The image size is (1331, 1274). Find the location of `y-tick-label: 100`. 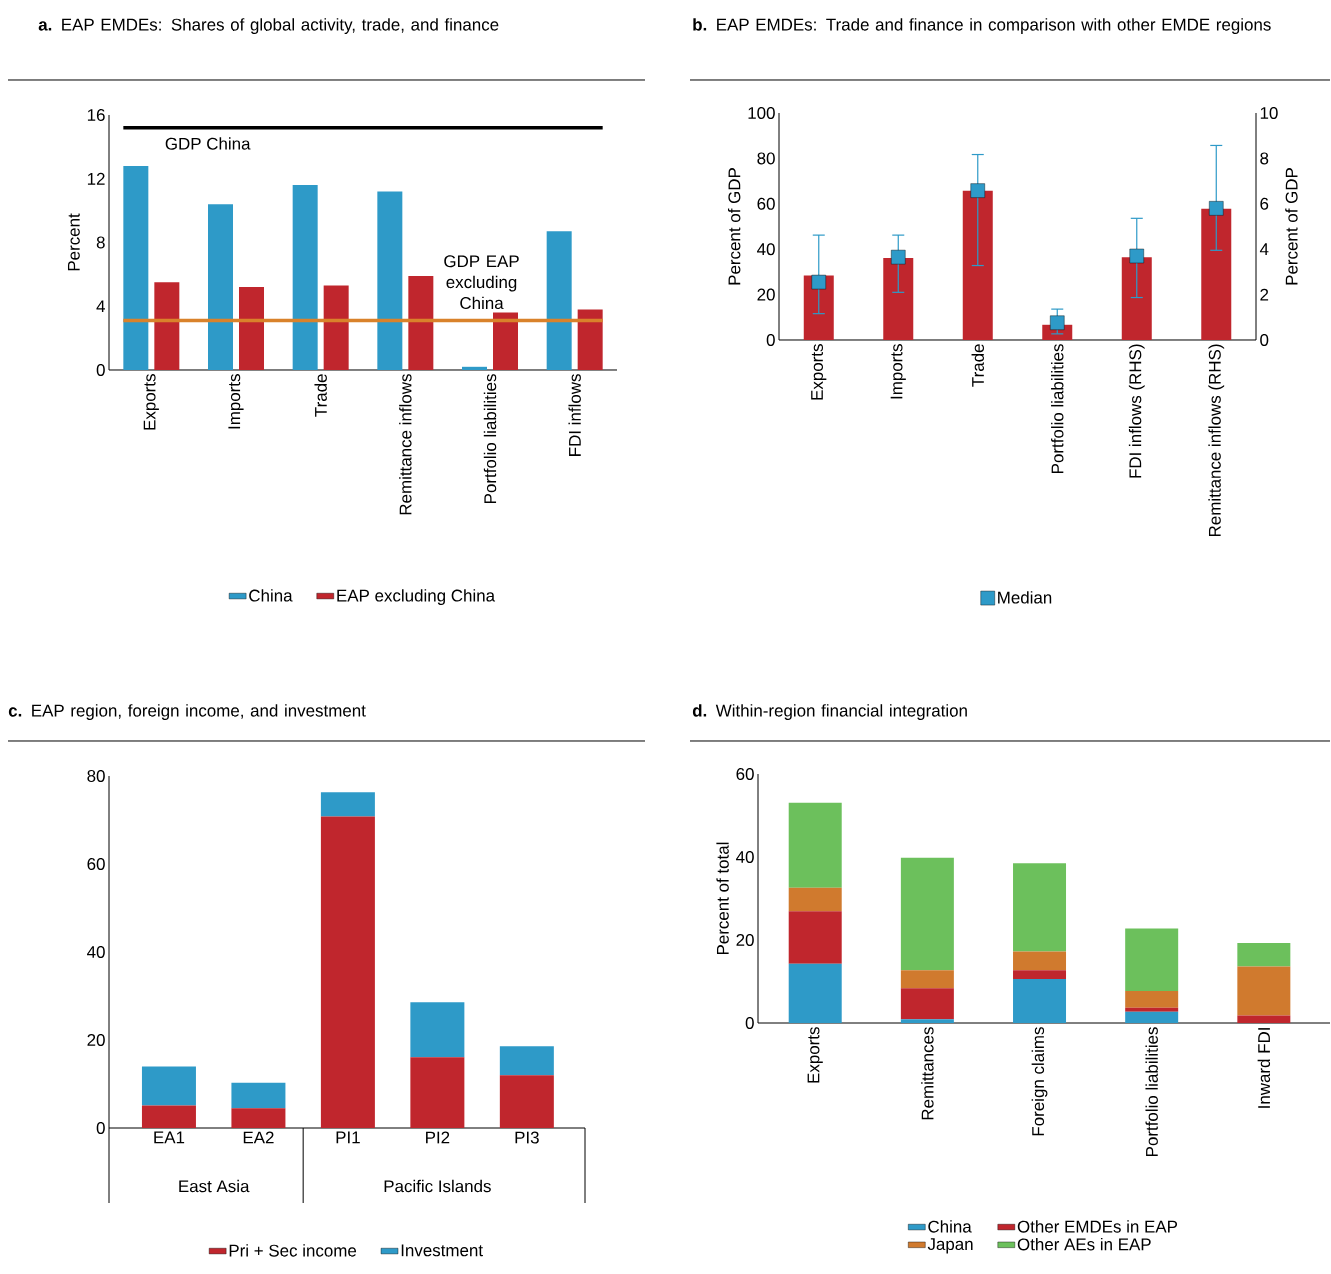

y-tick-label: 100 is located at coordinates (761, 112).